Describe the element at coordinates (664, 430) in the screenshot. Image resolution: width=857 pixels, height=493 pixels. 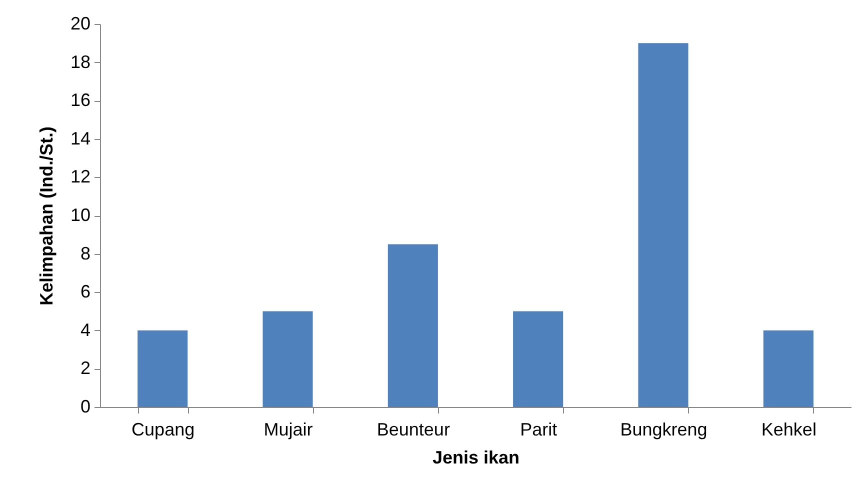
I see `x-tick-label: Bungkreng` at that location.